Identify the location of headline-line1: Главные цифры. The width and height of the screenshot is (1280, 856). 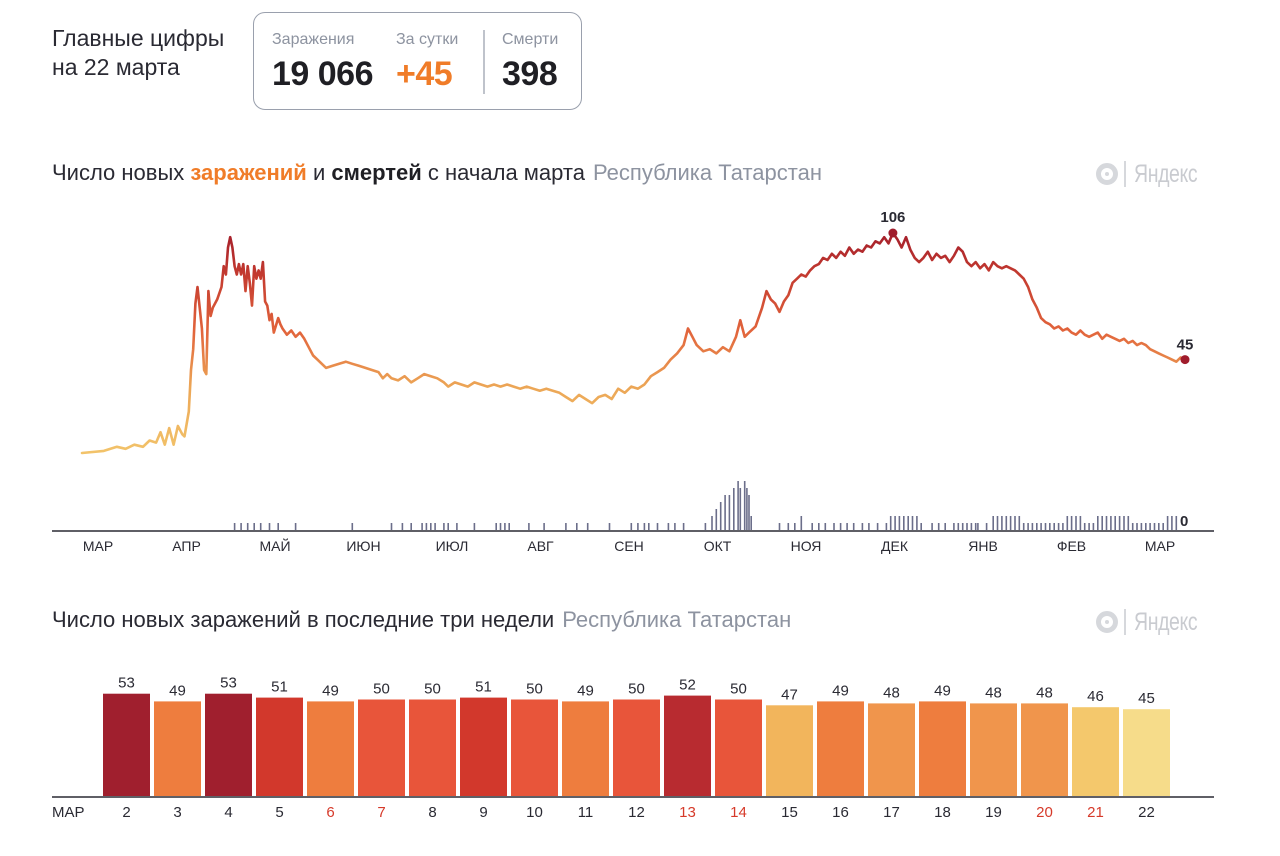
(138, 38).